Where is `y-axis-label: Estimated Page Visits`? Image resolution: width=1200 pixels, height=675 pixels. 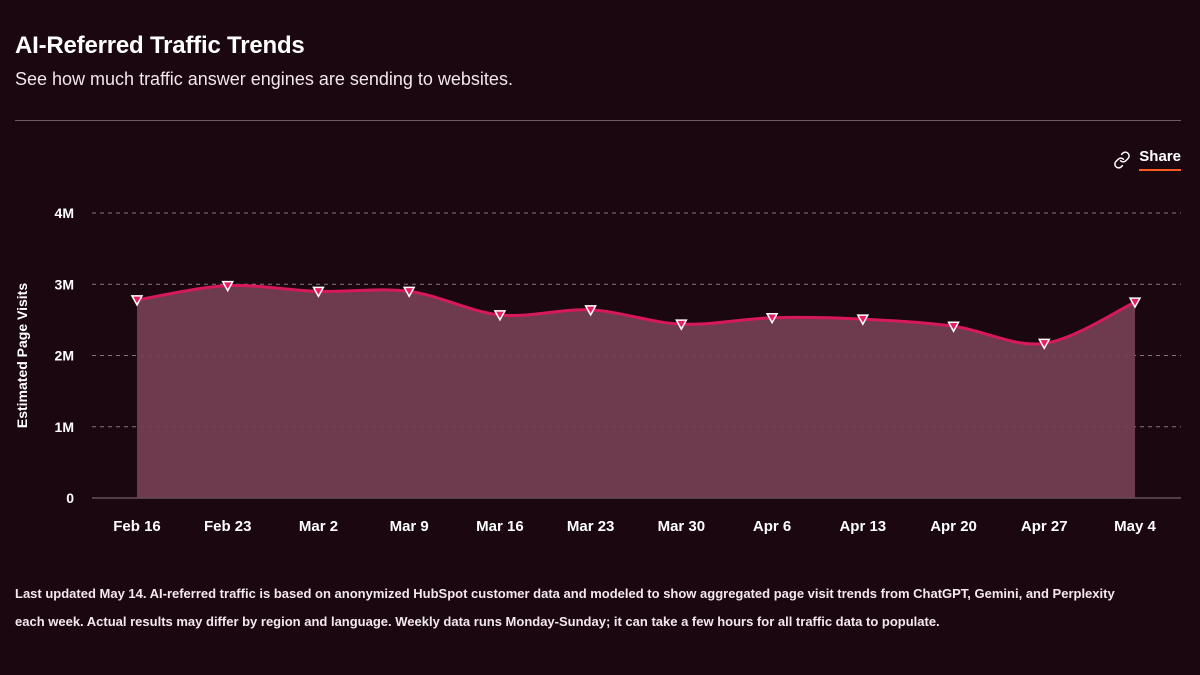
y-axis-label: Estimated Page Visits is located at coordinates (22, 355).